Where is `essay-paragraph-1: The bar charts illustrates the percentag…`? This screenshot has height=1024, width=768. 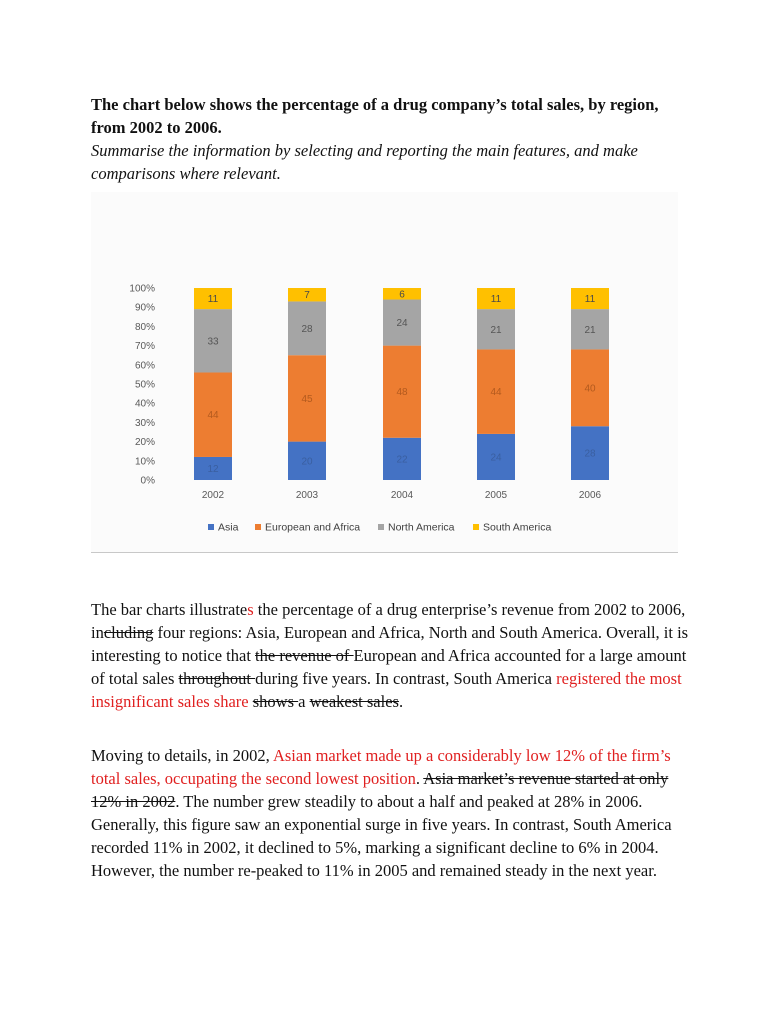 essay-paragraph-1: The bar charts illustrates the percentag… is located at coordinates (391, 655).